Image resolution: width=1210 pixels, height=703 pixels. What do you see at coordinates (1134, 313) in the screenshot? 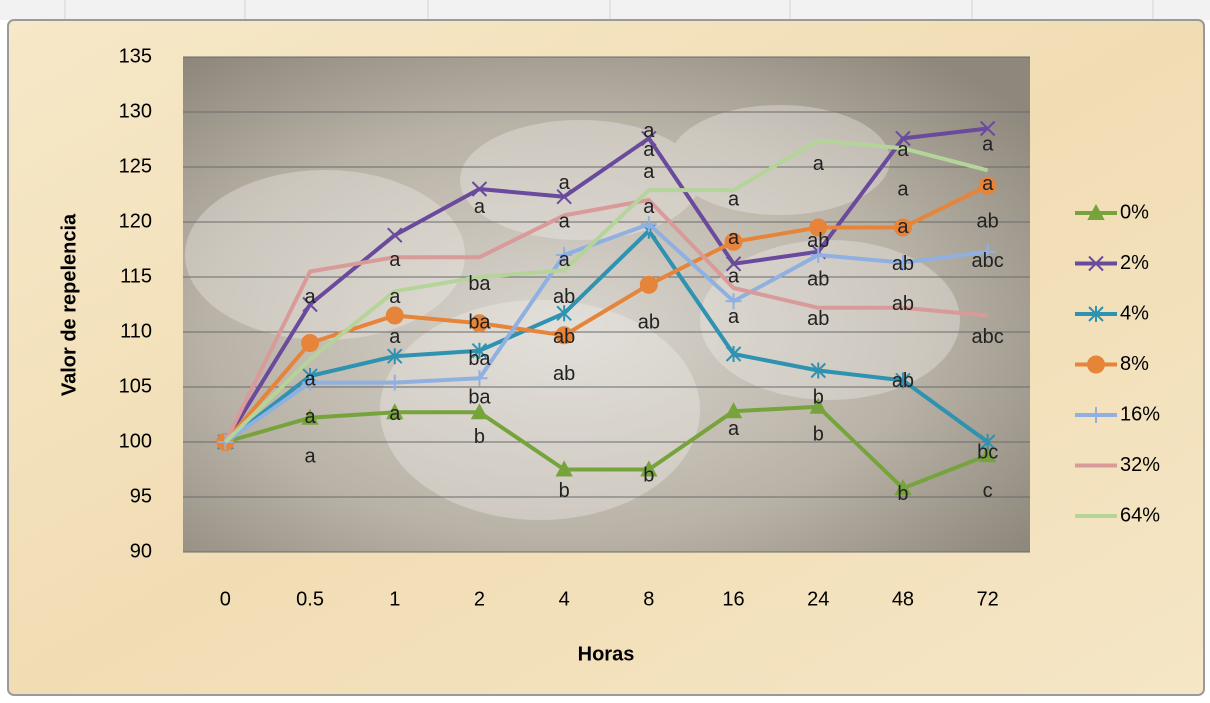
I see `legend-label: 4%` at bounding box center [1134, 313].